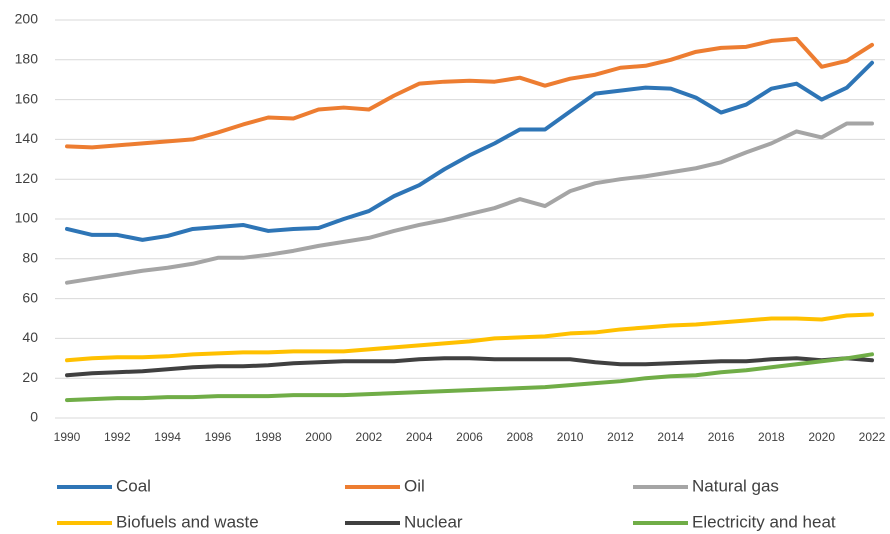 The image size is (890, 534). Describe the element at coordinates (34, 417) in the screenshot. I see `y-tick-label: 0` at that location.